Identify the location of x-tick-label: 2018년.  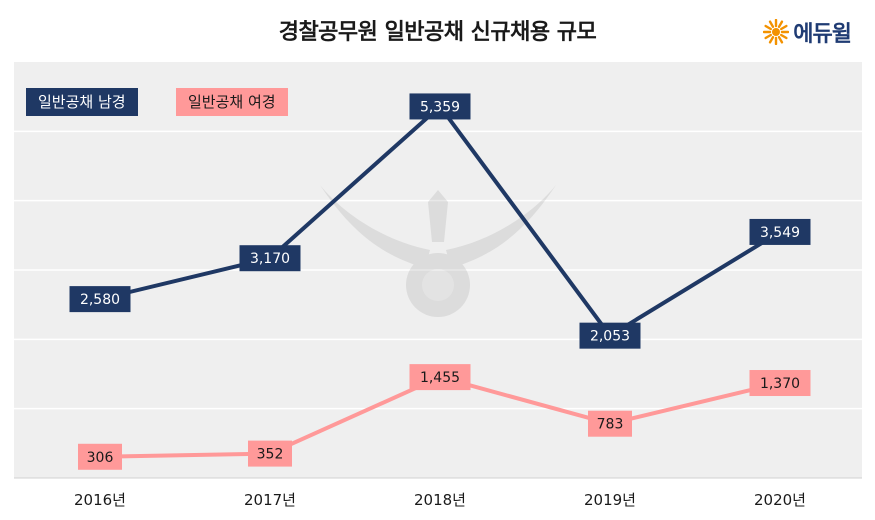
(440, 500).